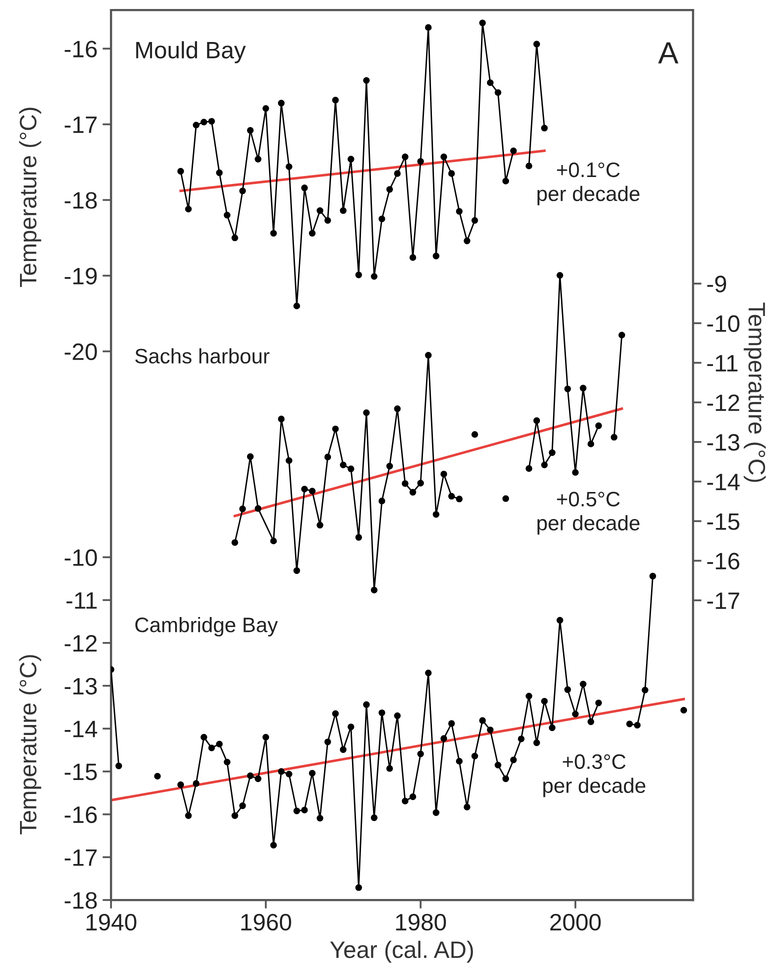  I want to click on y-tick-label: -14, so click(81, 729).